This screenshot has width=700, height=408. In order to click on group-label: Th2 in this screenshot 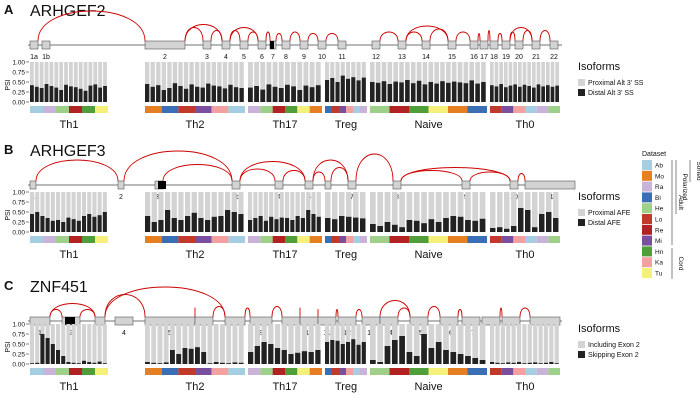, I will do `click(195, 125)`.